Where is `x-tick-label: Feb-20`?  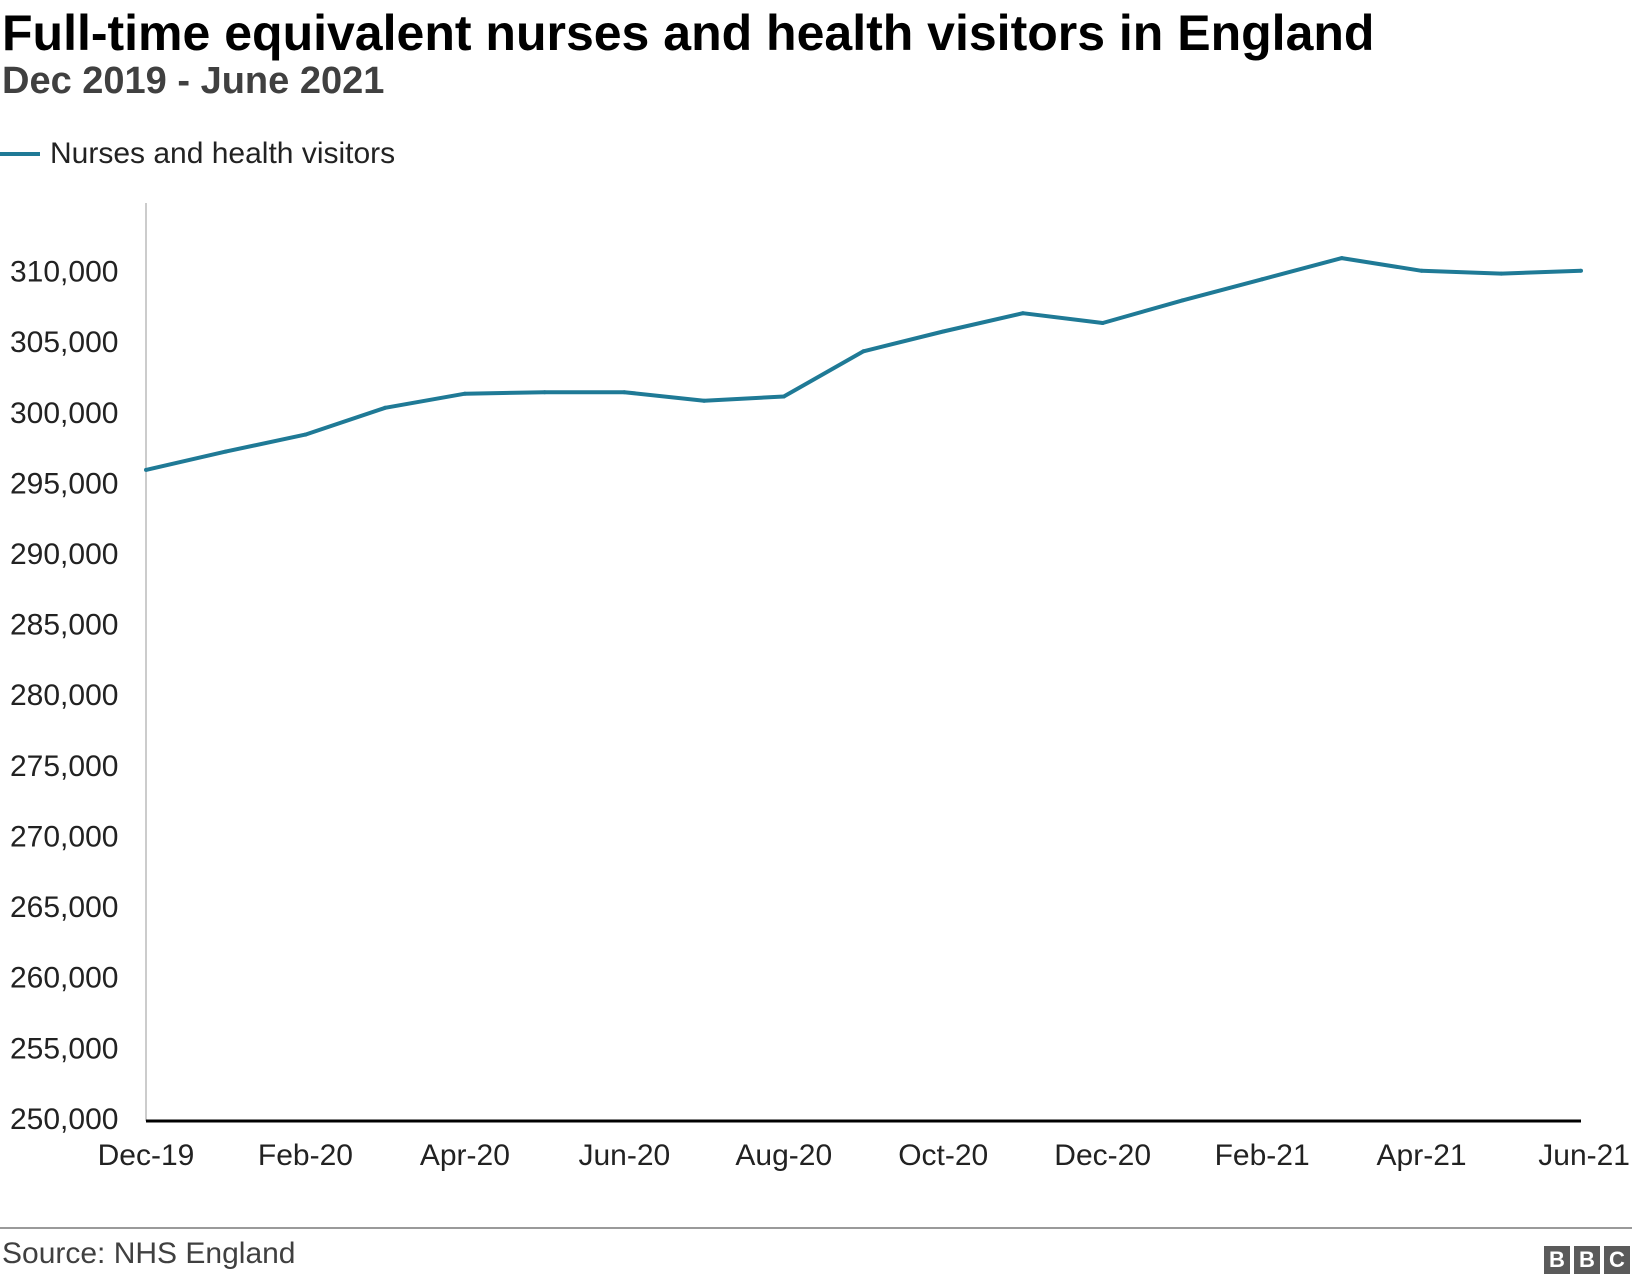 x-tick-label: Feb-20 is located at coordinates (305, 1155).